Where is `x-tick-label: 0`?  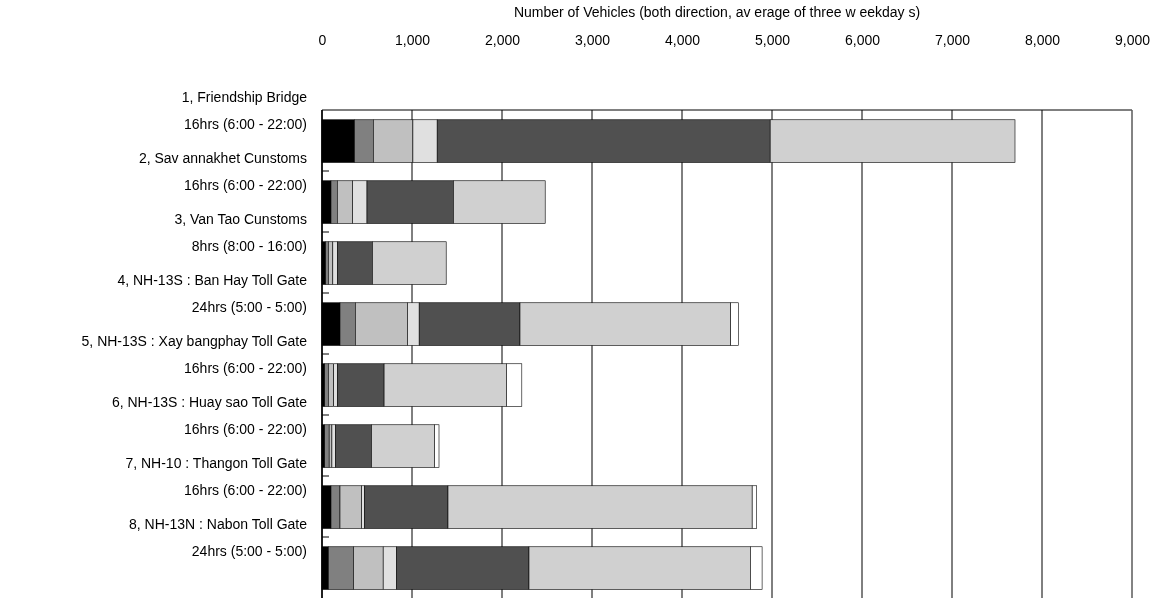
x-tick-label: 0 is located at coordinates (322, 40).